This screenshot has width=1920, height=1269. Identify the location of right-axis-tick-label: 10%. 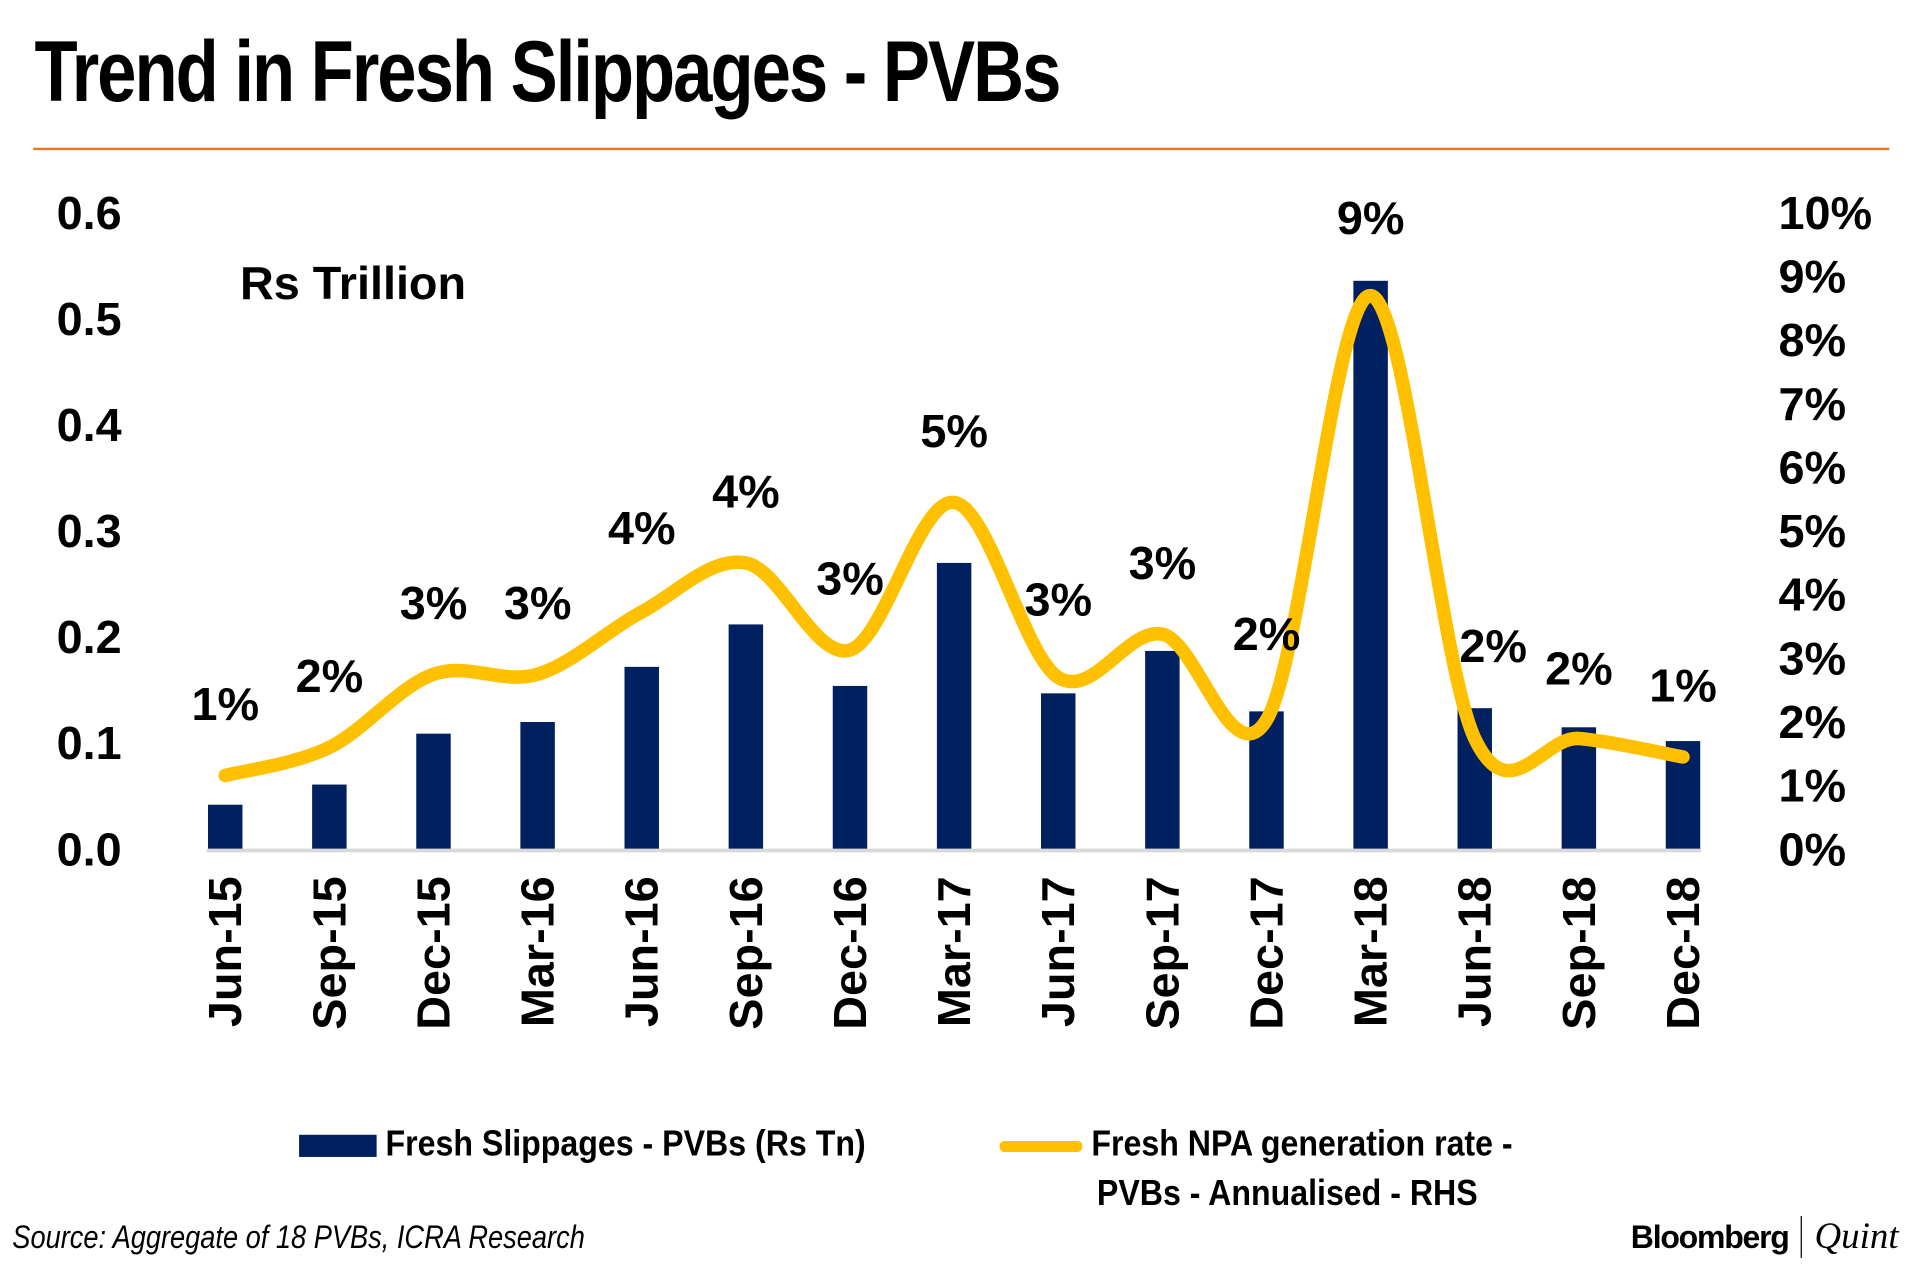
(1826, 213).